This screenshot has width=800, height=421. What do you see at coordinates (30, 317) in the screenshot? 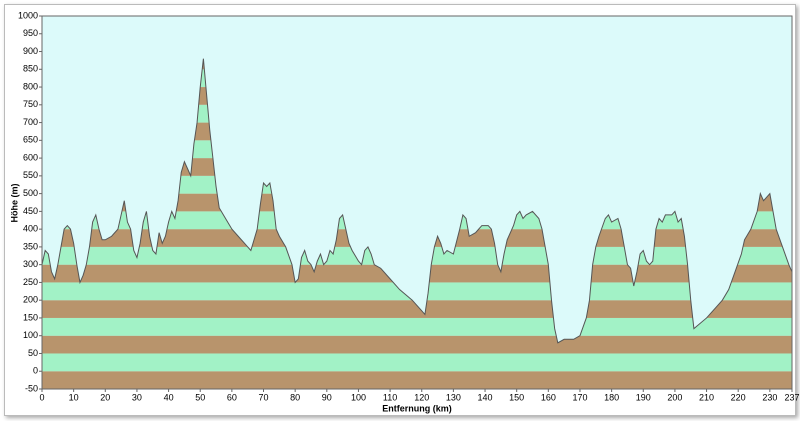
I see `y-tick-label: 150` at bounding box center [30, 317].